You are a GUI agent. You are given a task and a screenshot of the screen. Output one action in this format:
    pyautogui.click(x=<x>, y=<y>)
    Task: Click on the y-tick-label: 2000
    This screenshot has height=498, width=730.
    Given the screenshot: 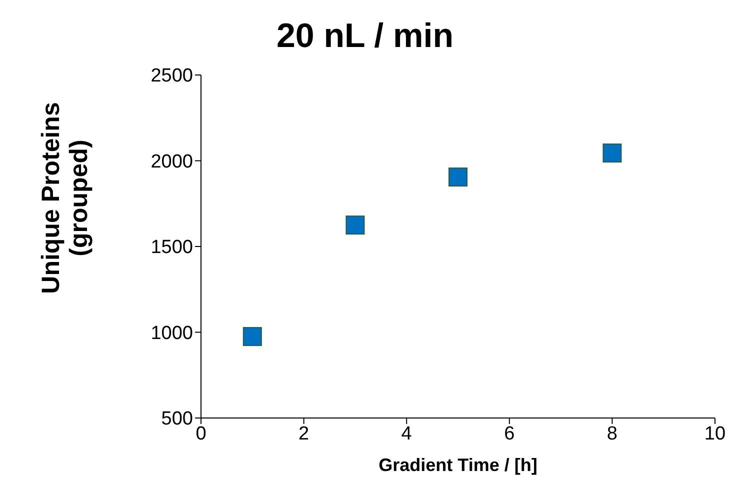 What is the action you would take?
    pyautogui.click(x=171, y=161)
    